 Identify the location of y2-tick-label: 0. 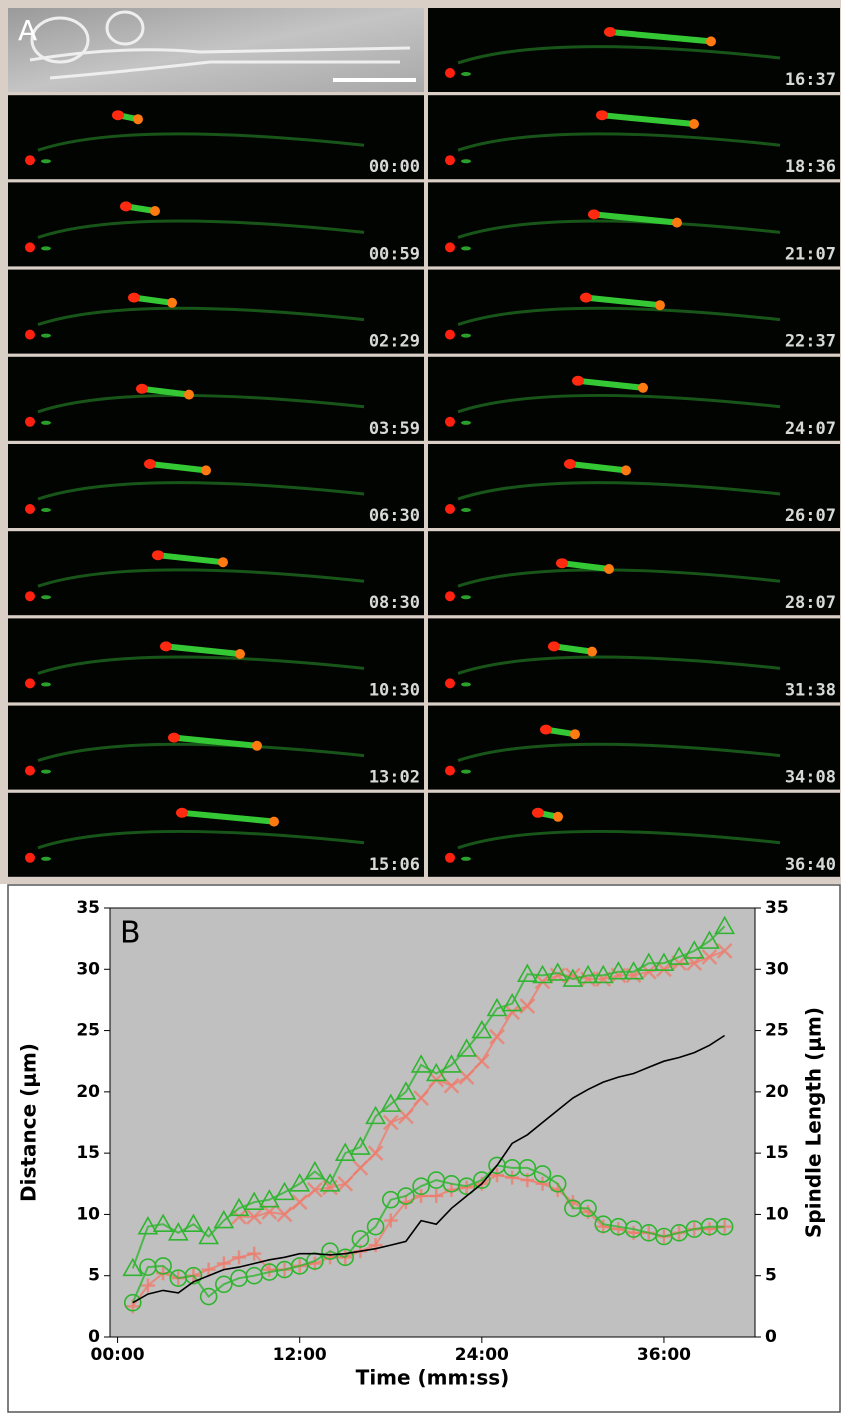
(771, 1337).